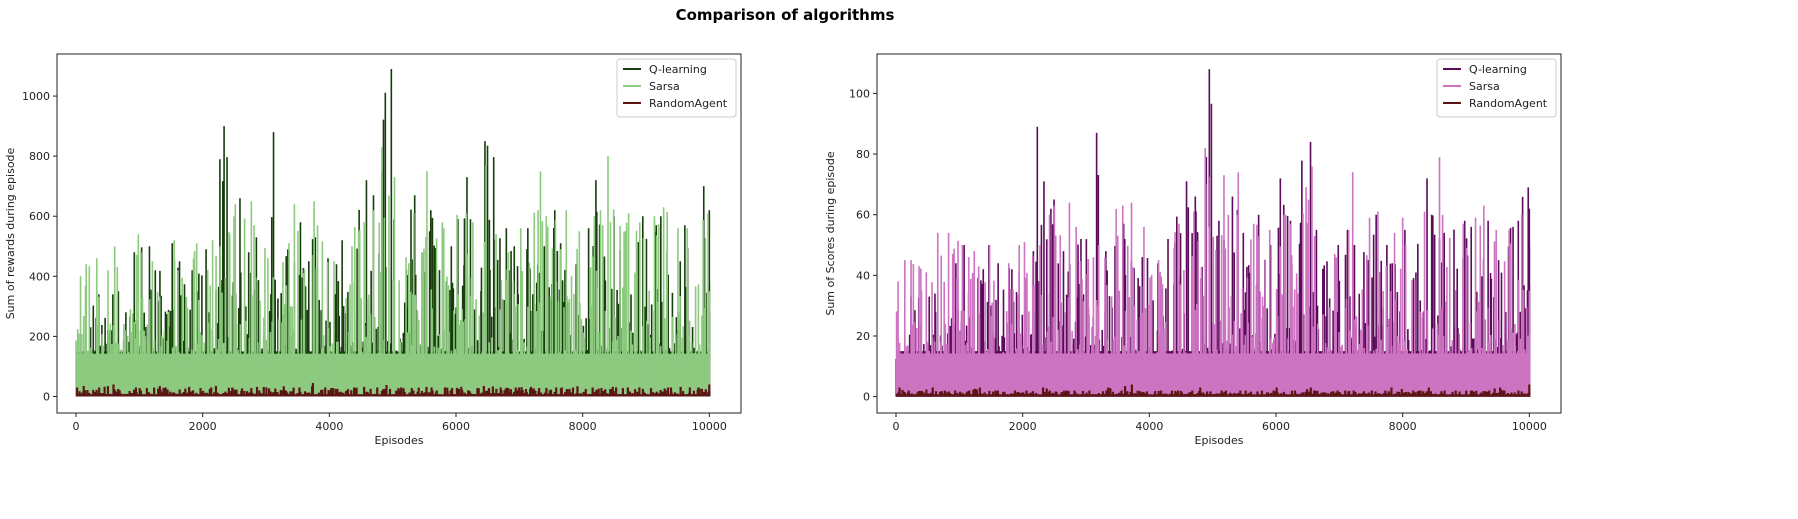 This screenshot has width=1798, height=519. Describe the element at coordinates (10, 233) in the screenshot. I see `y-axis-label: Sum of rewards during episode` at that location.